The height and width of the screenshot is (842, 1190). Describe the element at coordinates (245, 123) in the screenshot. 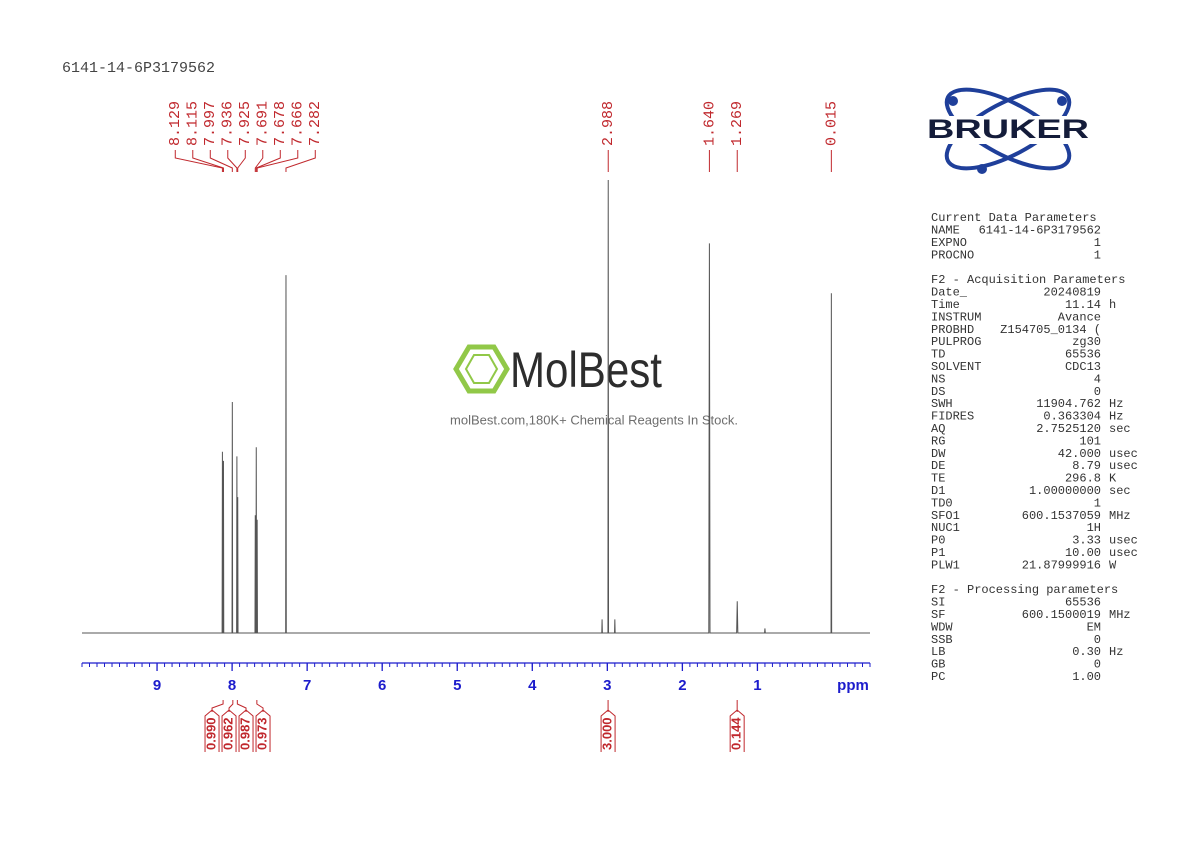

I see `peak-label: 7.925` at that location.